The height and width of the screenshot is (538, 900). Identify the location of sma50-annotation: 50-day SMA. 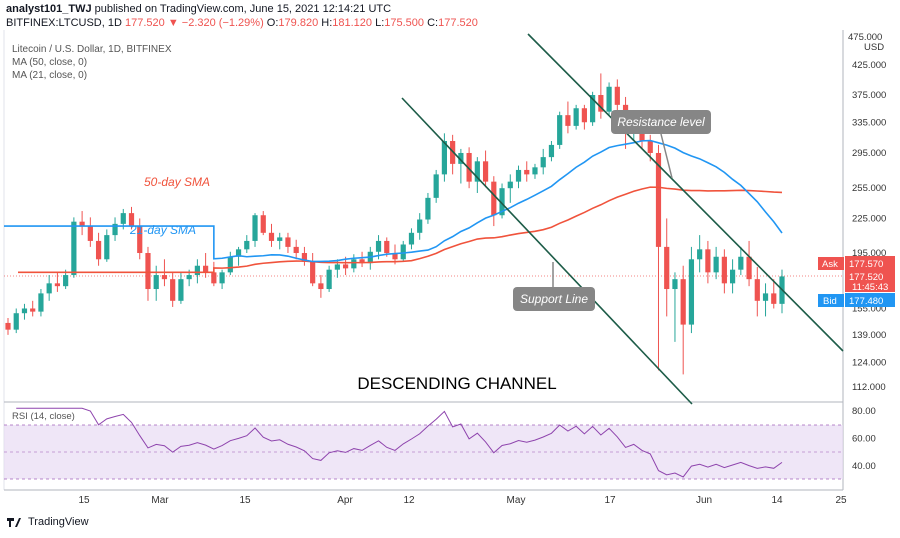
(177, 182).